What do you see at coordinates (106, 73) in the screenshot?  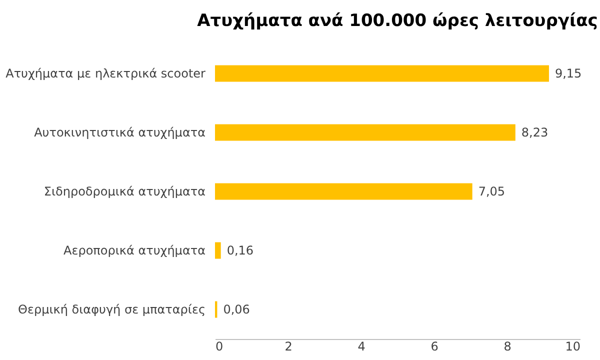 I see `y-tick-label: Ατυχήματα με ηλεκτρικά scooter` at bounding box center [106, 73].